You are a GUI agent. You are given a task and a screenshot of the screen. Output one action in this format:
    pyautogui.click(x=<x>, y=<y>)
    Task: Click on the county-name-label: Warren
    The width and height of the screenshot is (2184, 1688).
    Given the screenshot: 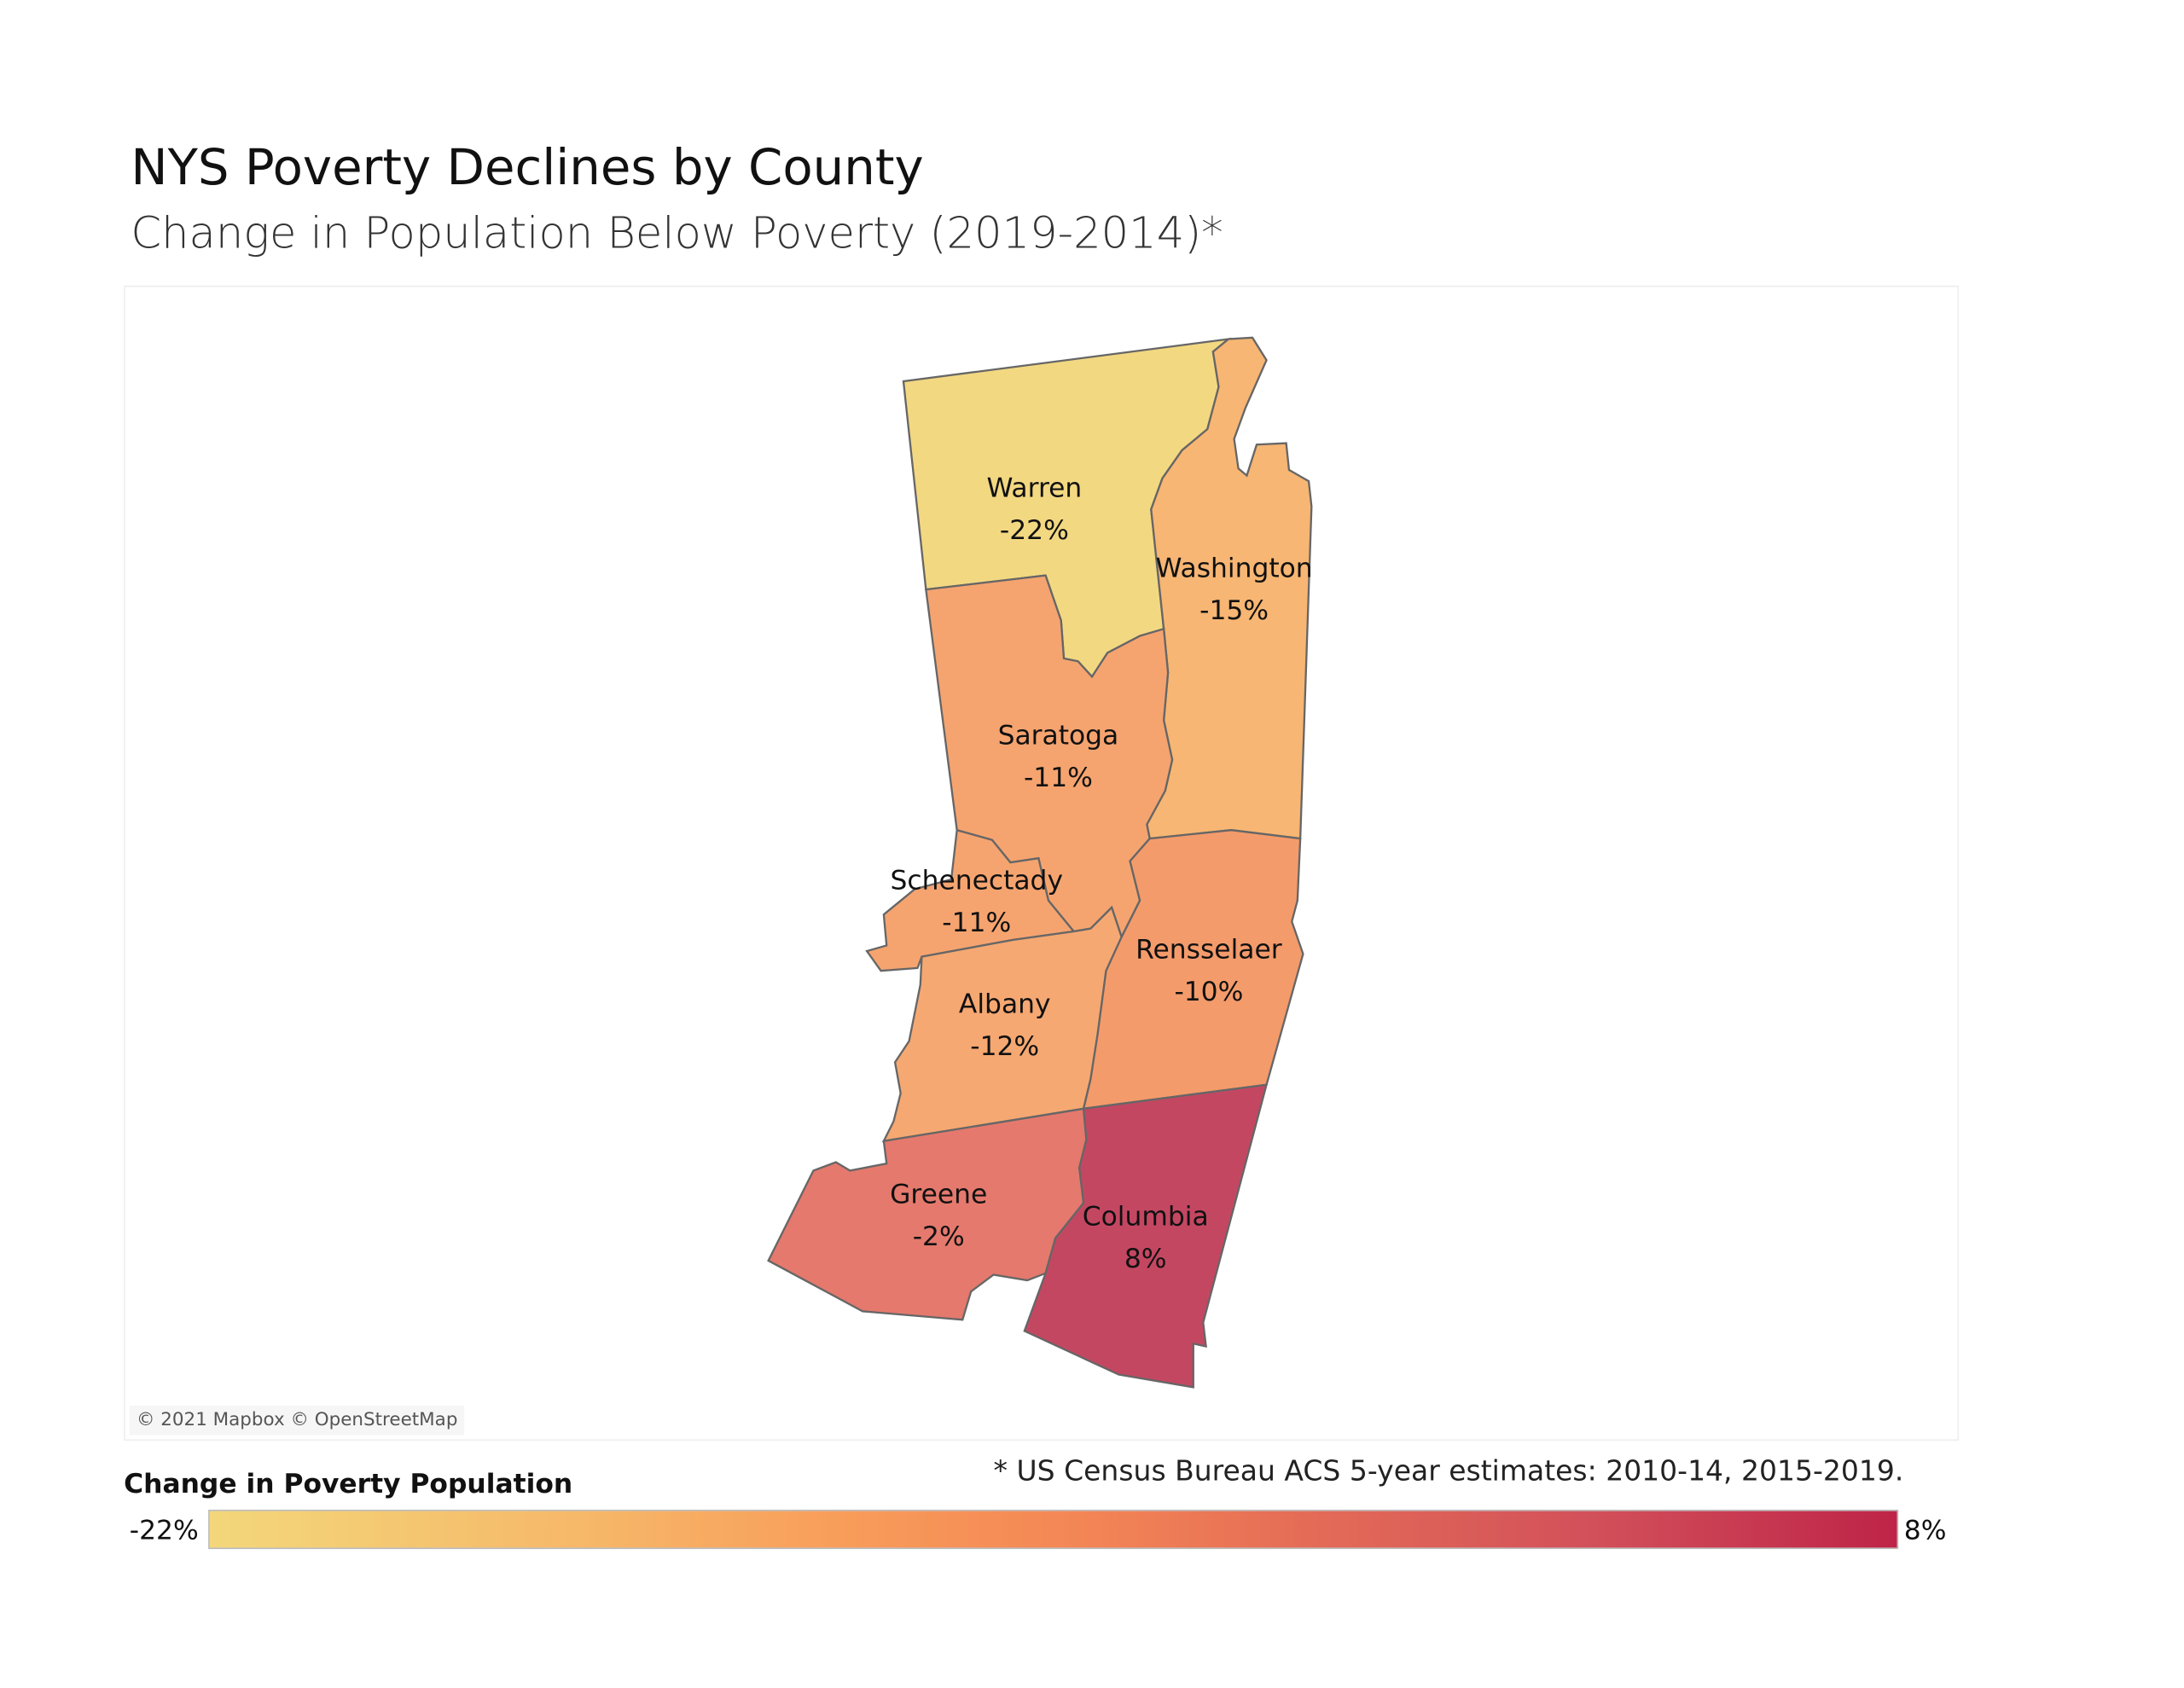 What is the action you would take?
    pyautogui.click(x=1034, y=488)
    